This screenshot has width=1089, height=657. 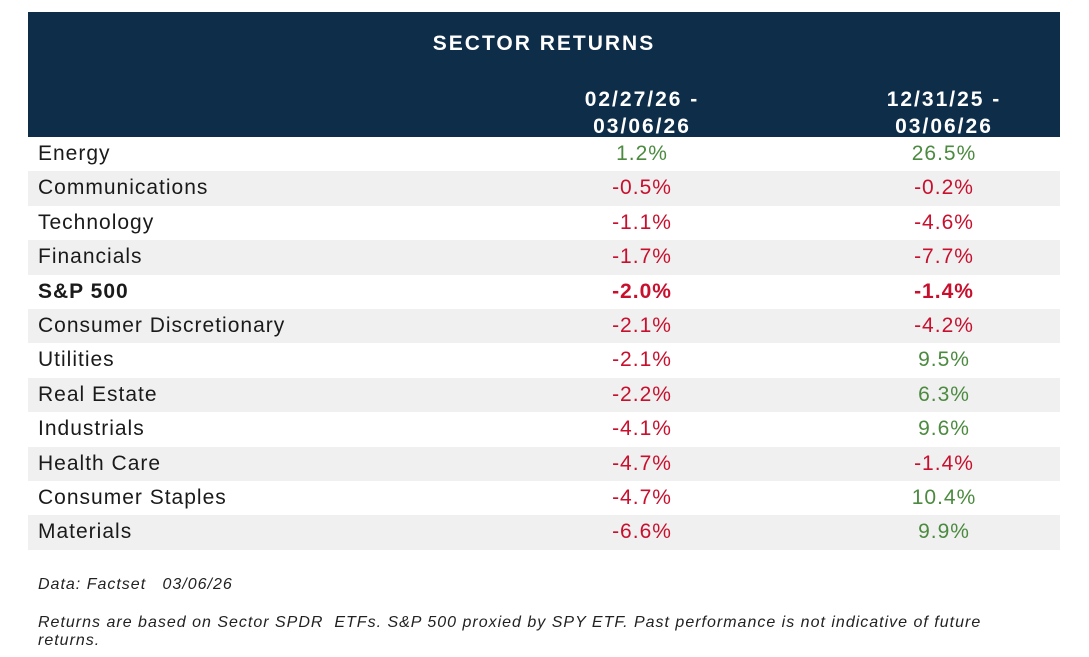 What do you see at coordinates (91, 429) in the screenshot?
I see `sector-name: Industrials` at bounding box center [91, 429].